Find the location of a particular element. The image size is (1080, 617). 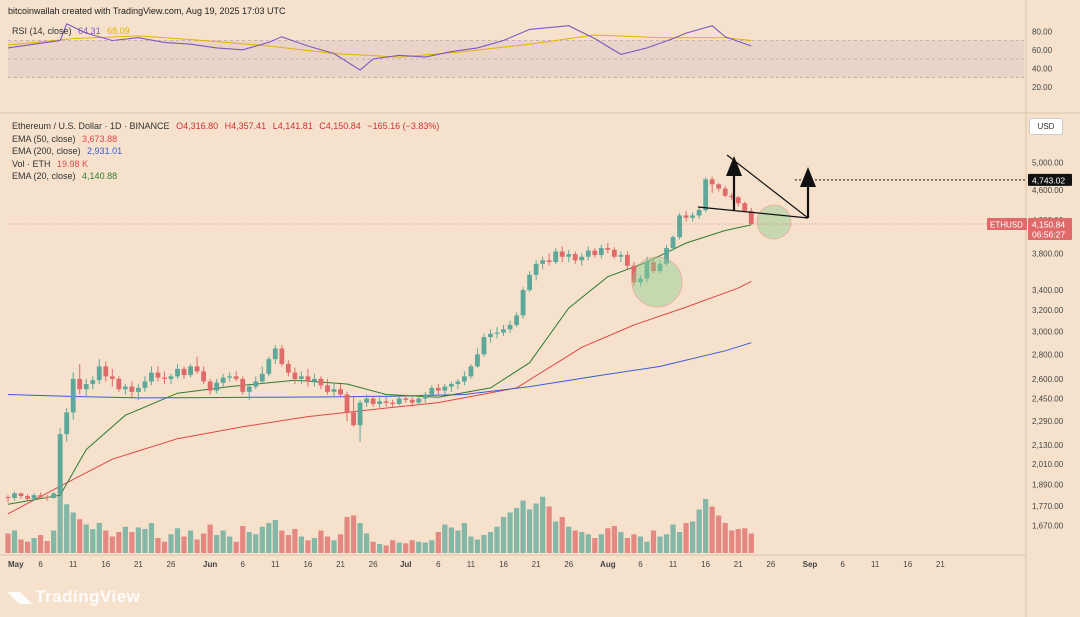

support-circle-august is located at coordinates (657, 282).